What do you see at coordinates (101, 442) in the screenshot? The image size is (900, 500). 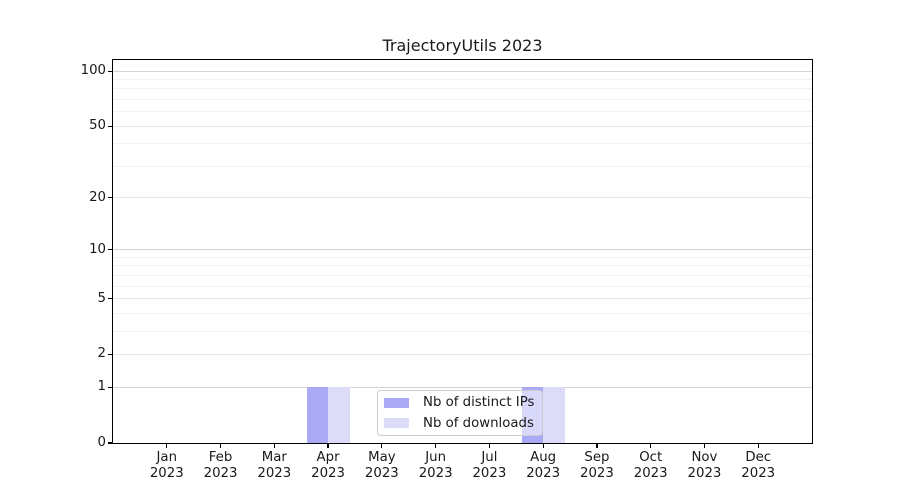 I see `y-tick-label-0: 0` at bounding box center [101, 442].